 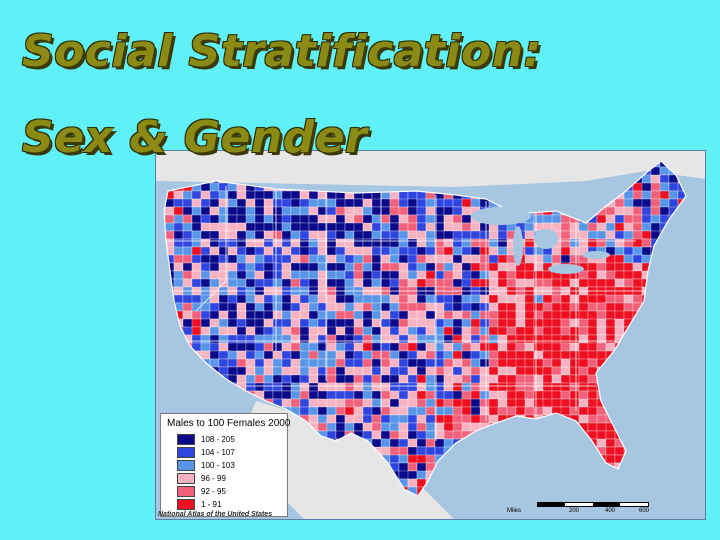 I want to click on legend-item: 92 - 95, so click(x=224, y=491).